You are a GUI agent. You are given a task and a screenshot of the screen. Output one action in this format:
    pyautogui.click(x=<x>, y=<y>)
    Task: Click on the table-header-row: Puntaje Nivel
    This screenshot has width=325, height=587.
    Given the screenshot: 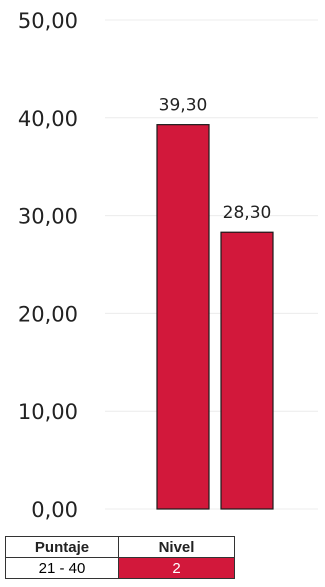 What is the action you would take?
    pyautogui.click(x=120, y=547)
    